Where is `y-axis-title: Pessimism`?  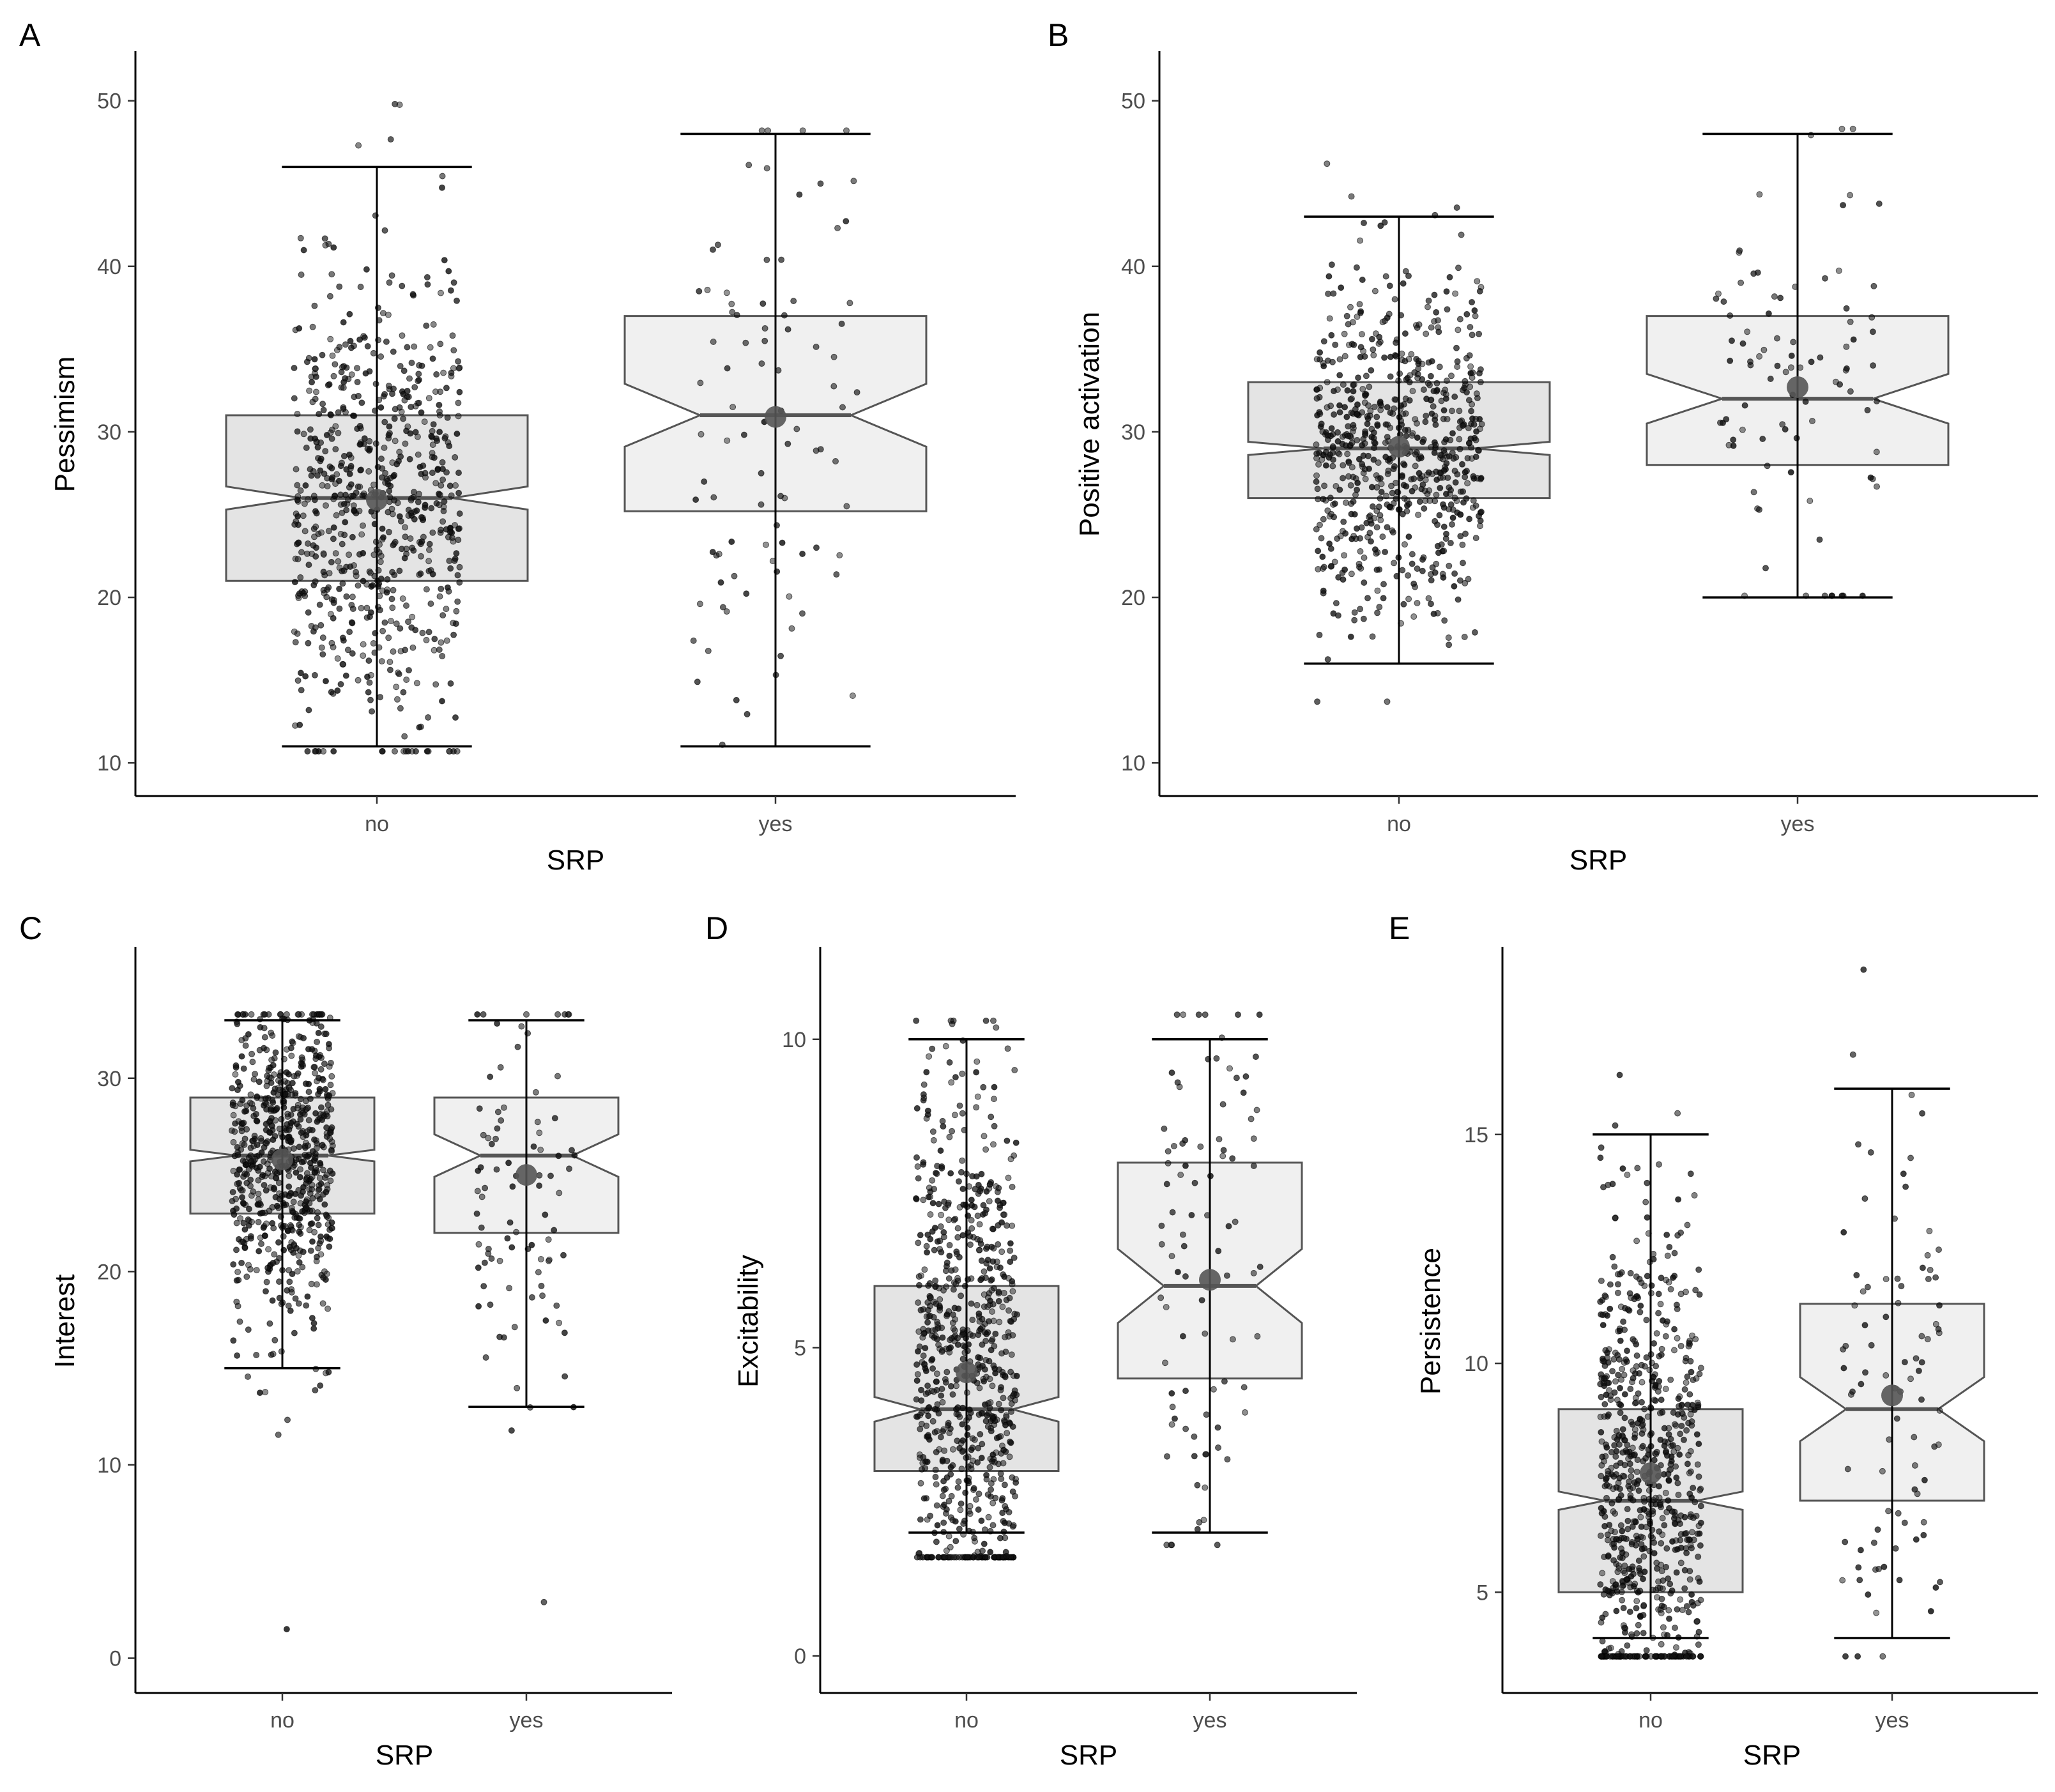
y-axis-title: Pessimism is located at coordinates (64, 425).